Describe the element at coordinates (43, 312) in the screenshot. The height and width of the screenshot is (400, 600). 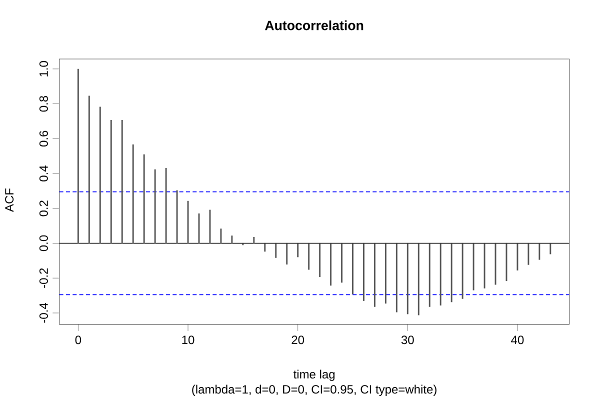
I see `y-tick-label: -0.4` at that location.